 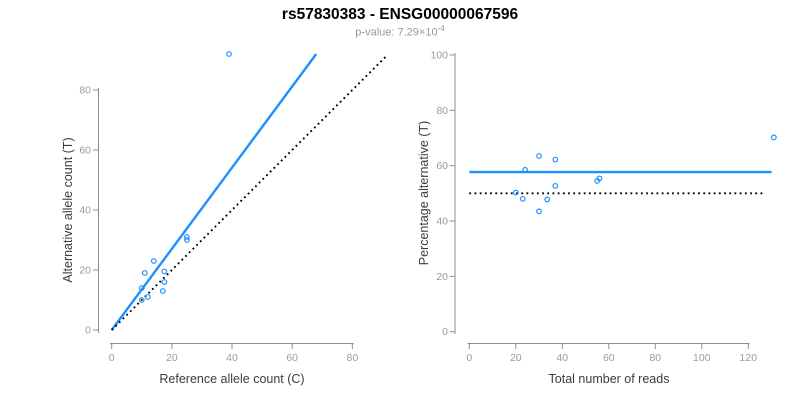 I want to click on p-value-text: p-value: 7.29×10, so click(x=396, y=32).